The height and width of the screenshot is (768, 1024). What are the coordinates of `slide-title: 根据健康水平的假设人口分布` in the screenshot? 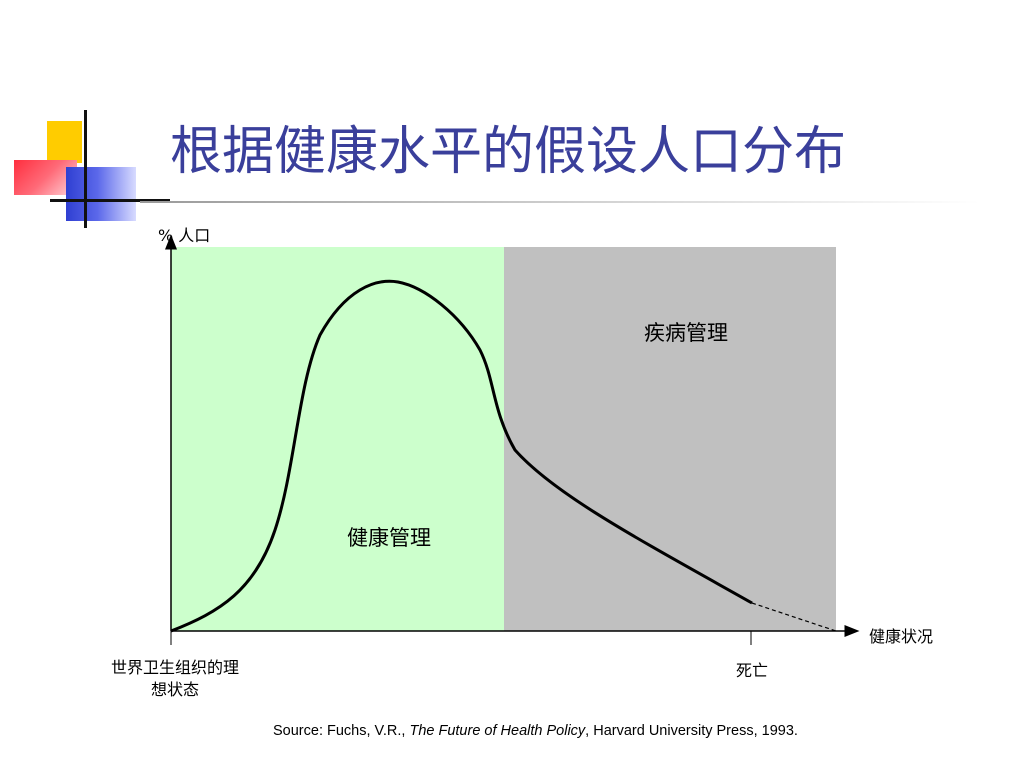 It's located at (508, 152).